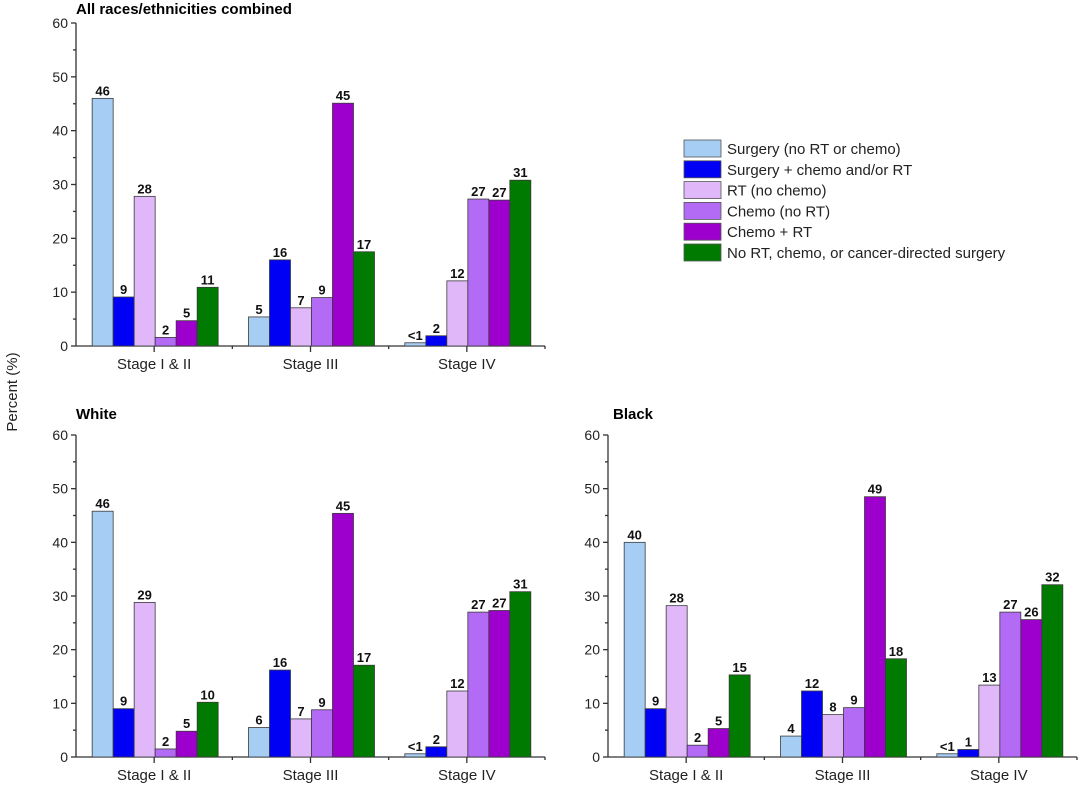 The width and height of the screenshot is (1080, 787). Describe the element at coordinates (769, 232) in the screenshot. I see `legend-label: Chemo + RT` at that location.